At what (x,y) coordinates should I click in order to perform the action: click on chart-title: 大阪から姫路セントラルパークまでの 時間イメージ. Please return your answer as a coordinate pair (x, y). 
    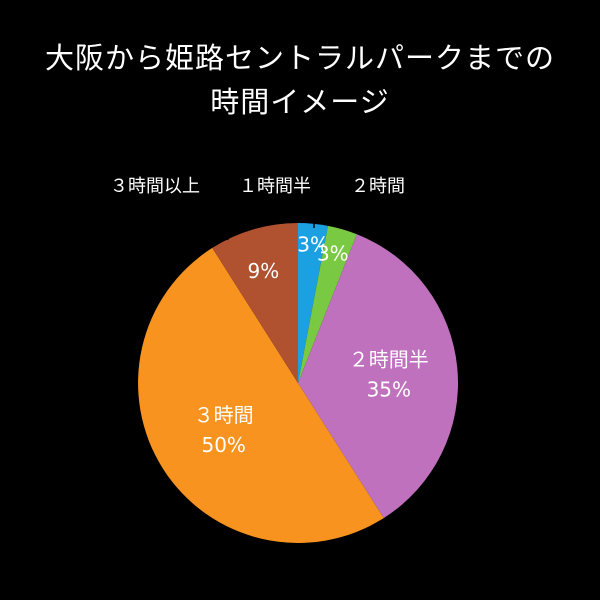
    Looking at the image, I should click on (300, 80).